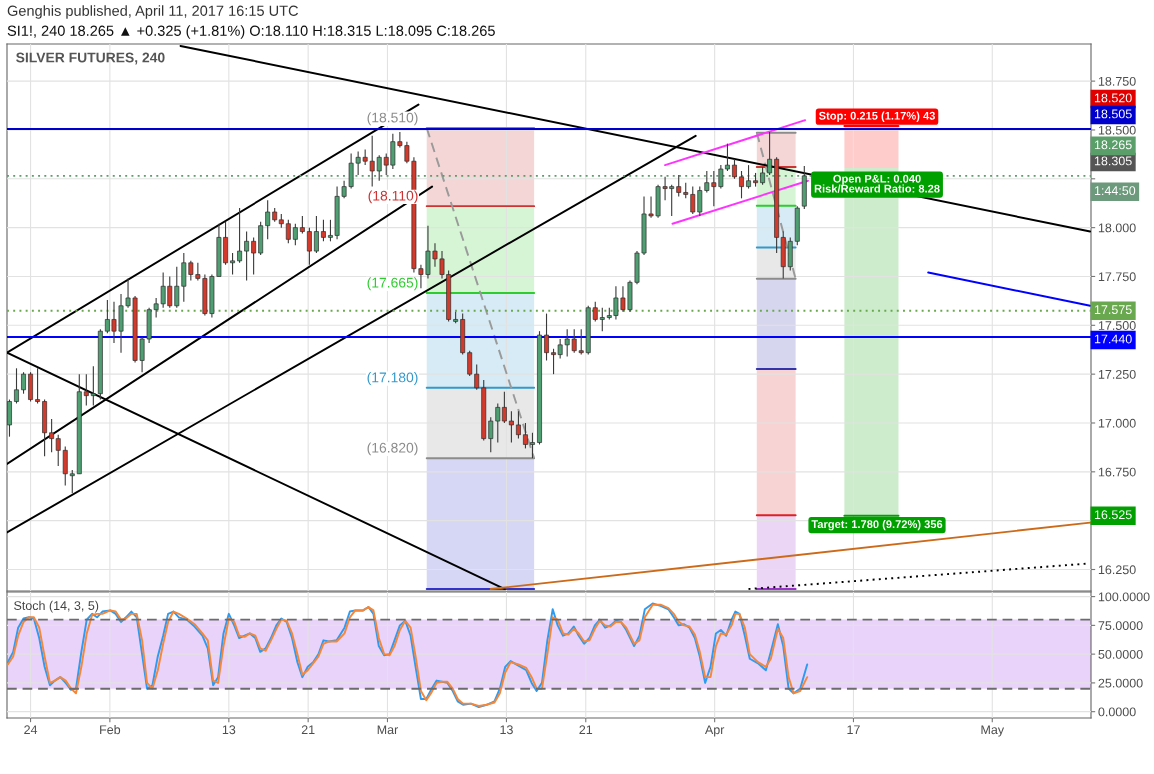  Describe the element at coordinates (110, 729) in the screenshot. I see `x-tick-label: Feb` at that location.